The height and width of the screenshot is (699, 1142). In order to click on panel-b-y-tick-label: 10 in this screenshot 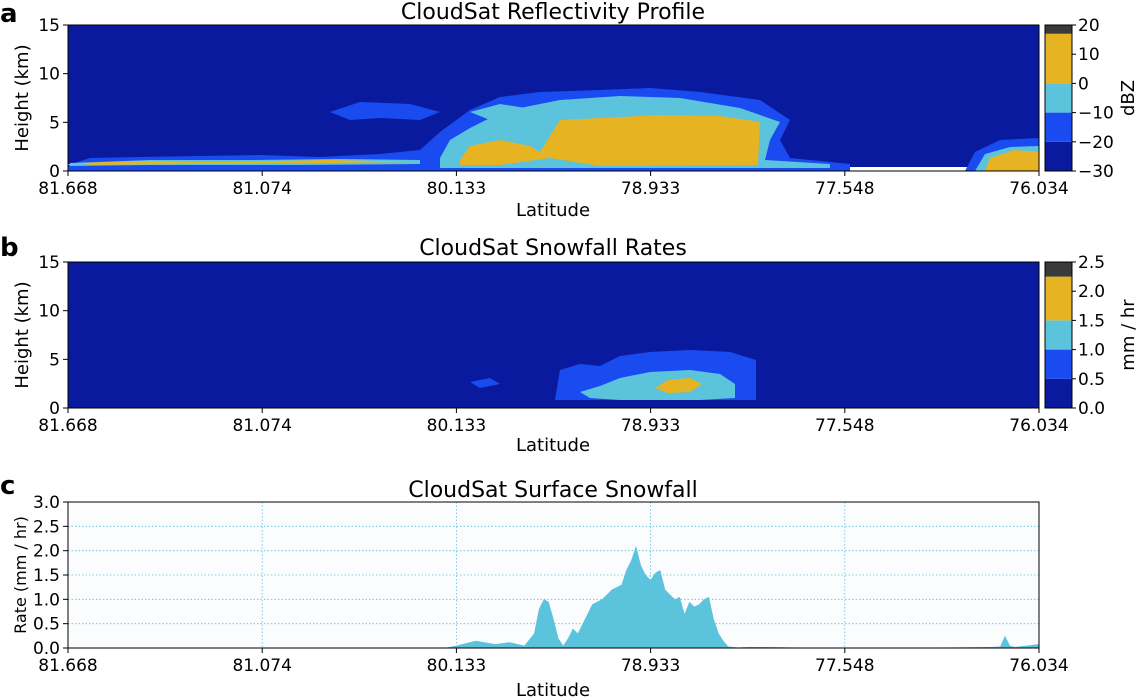, I will do `click(49, 312)`.